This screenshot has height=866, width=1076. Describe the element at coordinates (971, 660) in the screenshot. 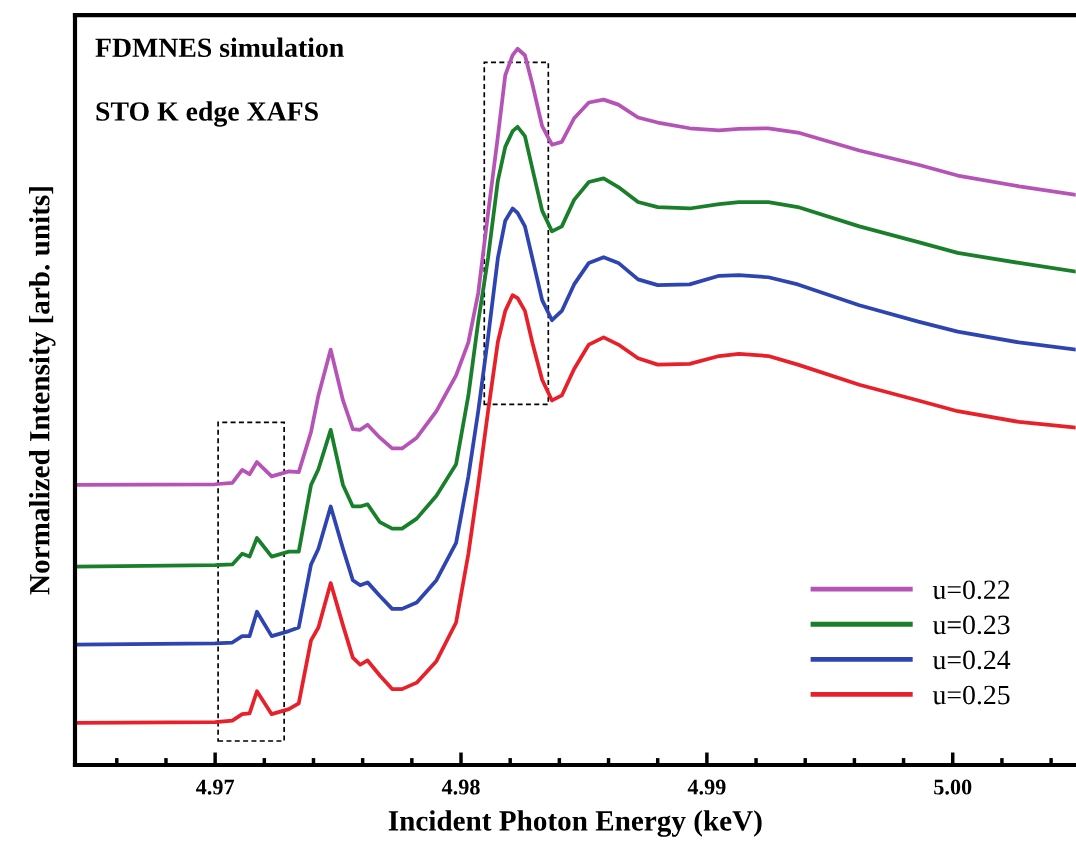

I see `legend-label: u=0.24` at that location.